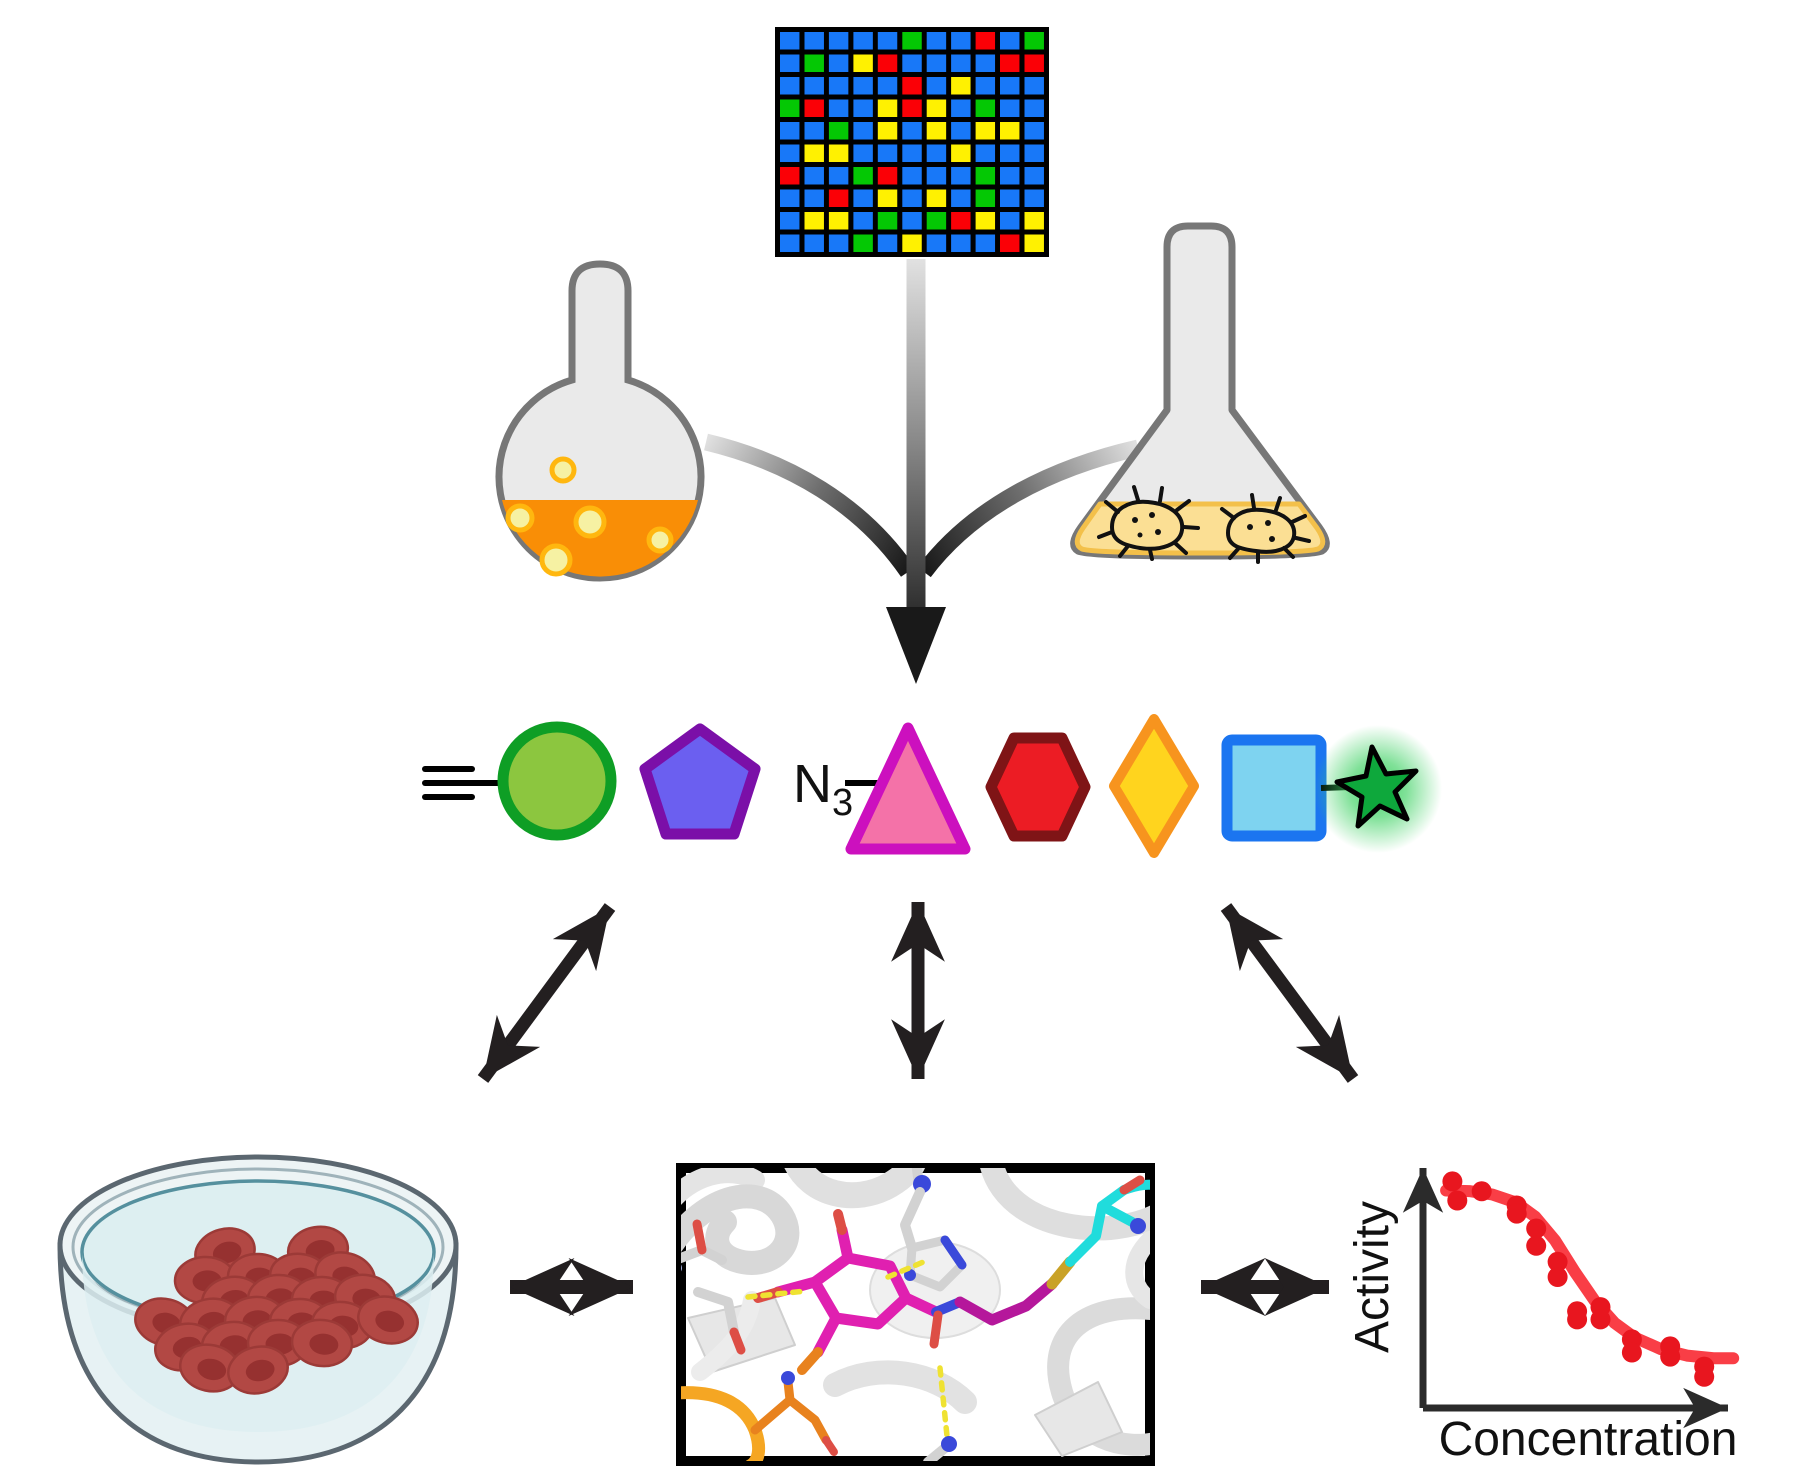 The width and height of the screenshot is (1814, 1484). I want to click on dose-response-curve, so click(1590, 1274).